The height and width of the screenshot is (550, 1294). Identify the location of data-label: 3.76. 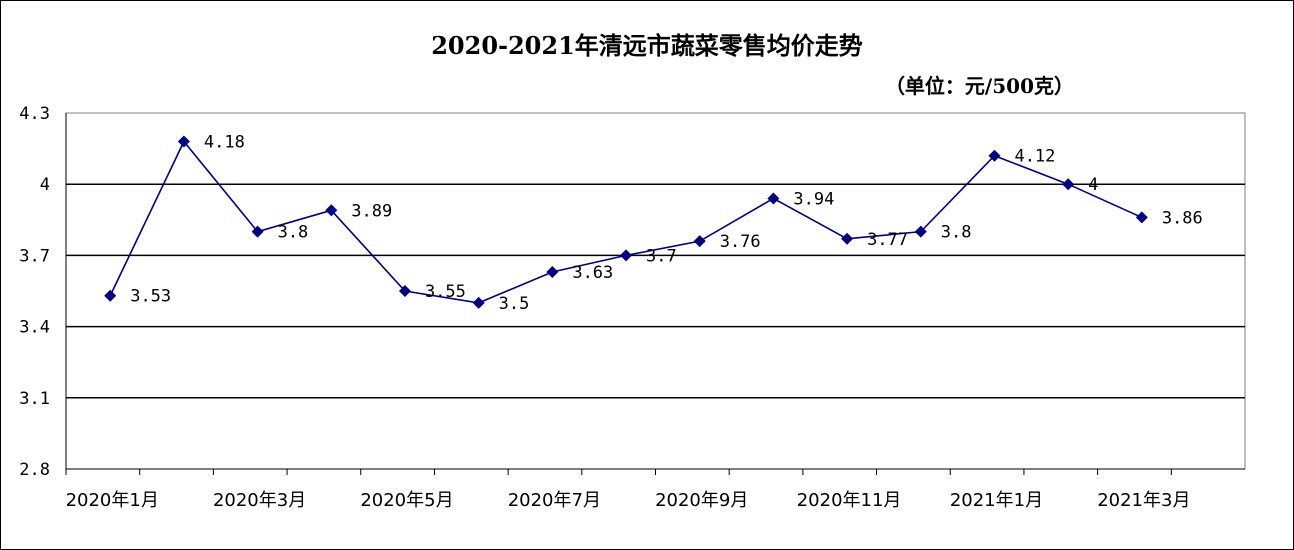
(740, 242).